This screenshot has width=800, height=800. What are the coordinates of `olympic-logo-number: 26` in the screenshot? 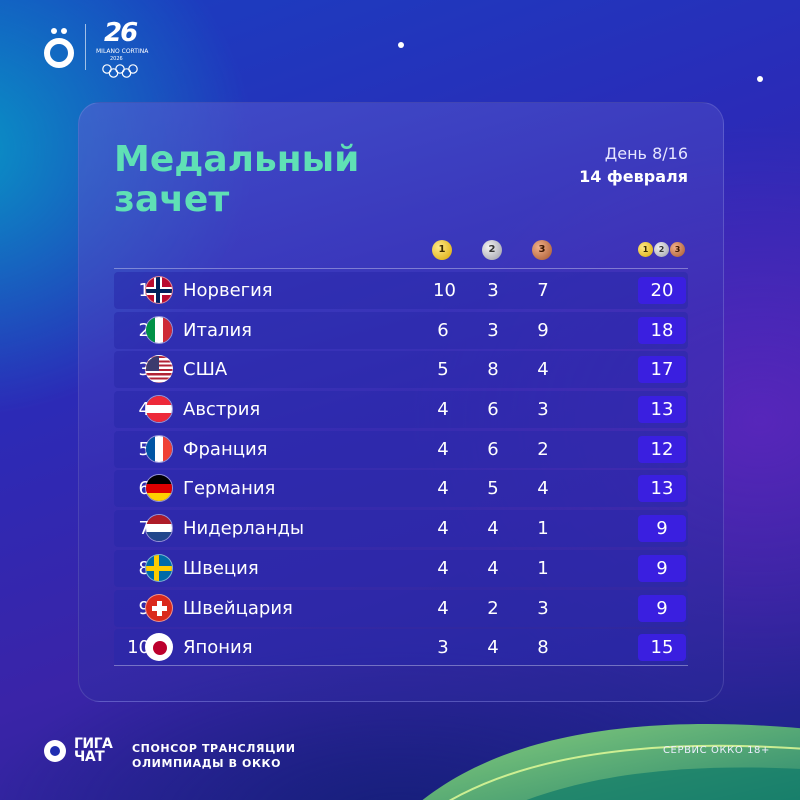 It's located at (121, 33).